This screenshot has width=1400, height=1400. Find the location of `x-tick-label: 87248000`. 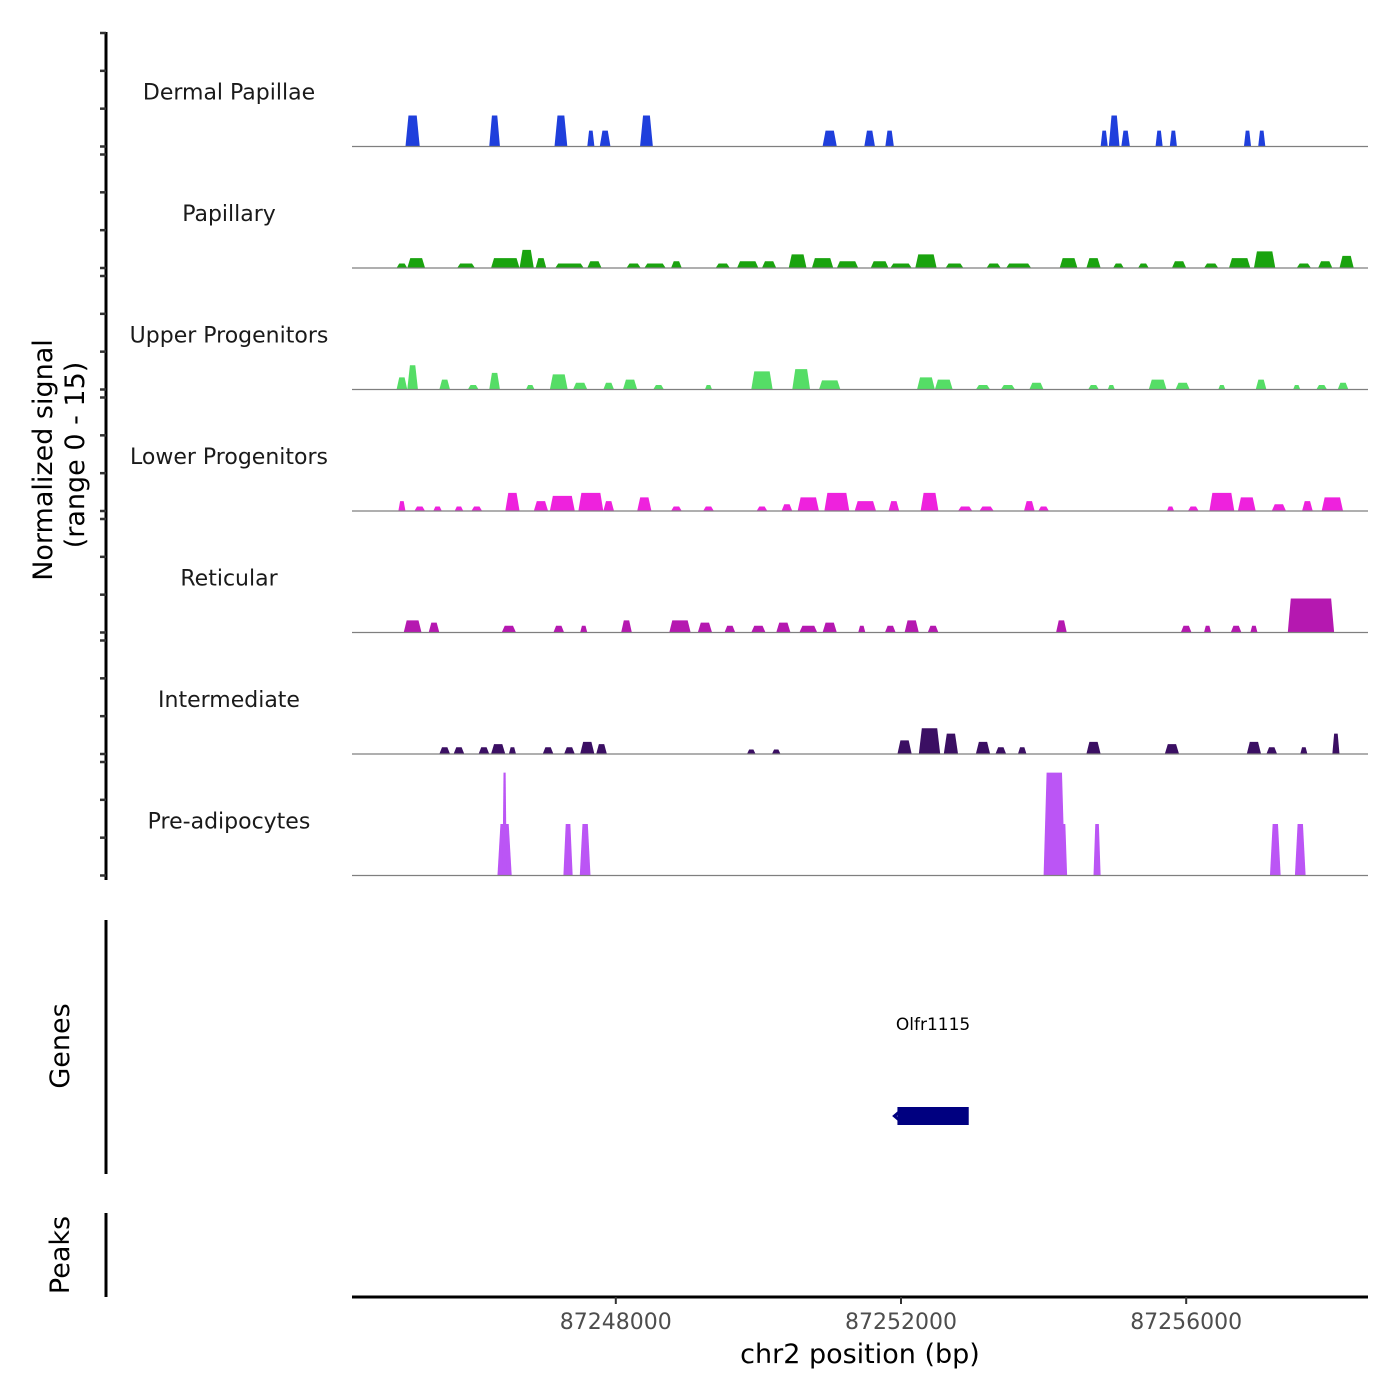

x-tick-label: 87248000 is located at coordinates (616, 1322).